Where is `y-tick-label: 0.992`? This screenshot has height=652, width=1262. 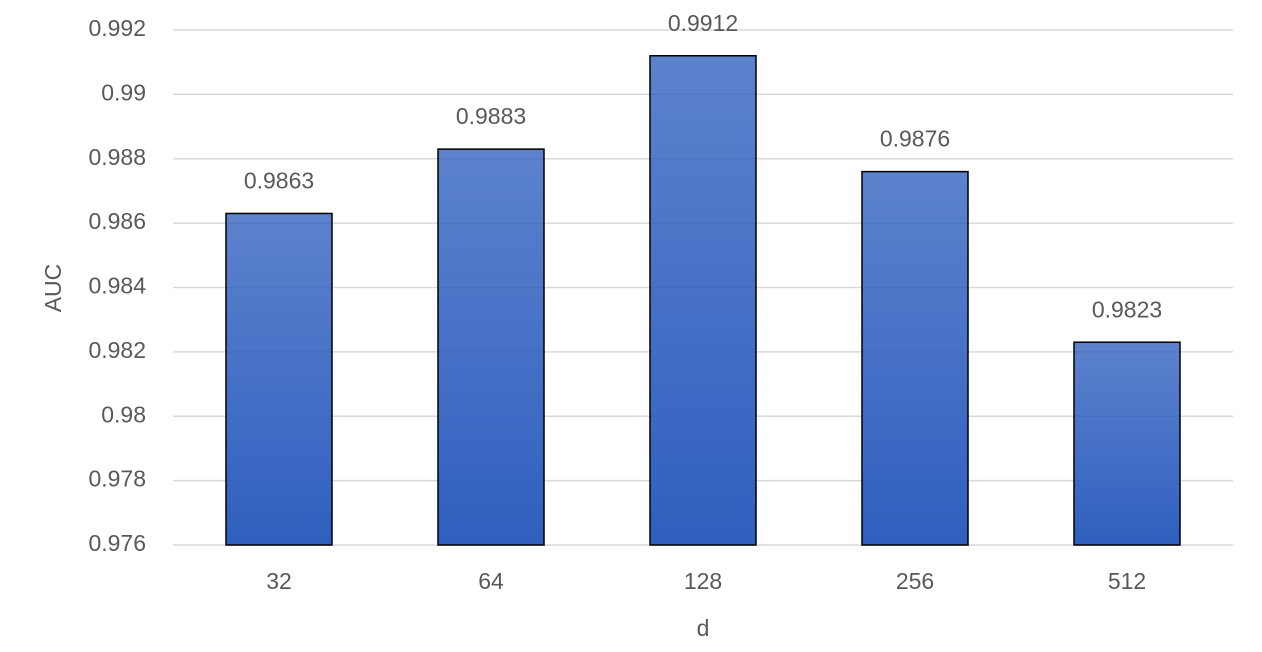 y-tick-label: 0.992 is located at coordinates (117, 28).